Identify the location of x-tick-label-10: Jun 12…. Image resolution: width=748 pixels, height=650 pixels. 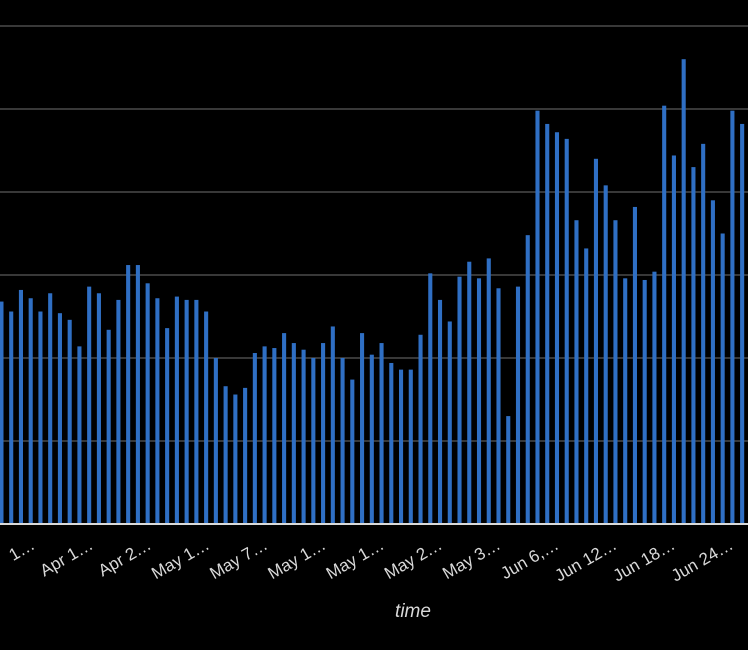
(586, 560).